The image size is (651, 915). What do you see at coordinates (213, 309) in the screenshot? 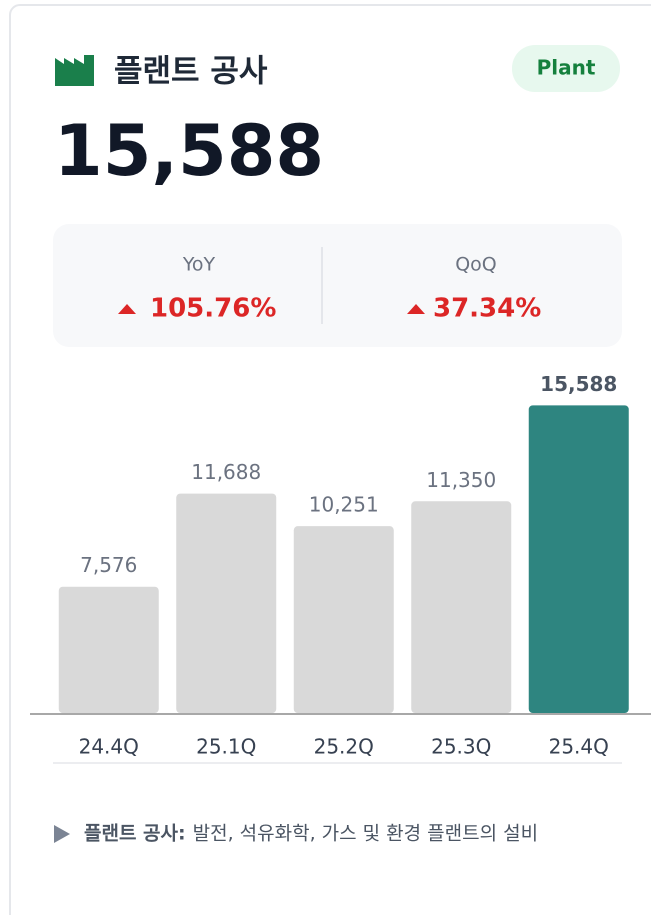
I see `stat-value: 105.76%` at bounding box center [213, 309].